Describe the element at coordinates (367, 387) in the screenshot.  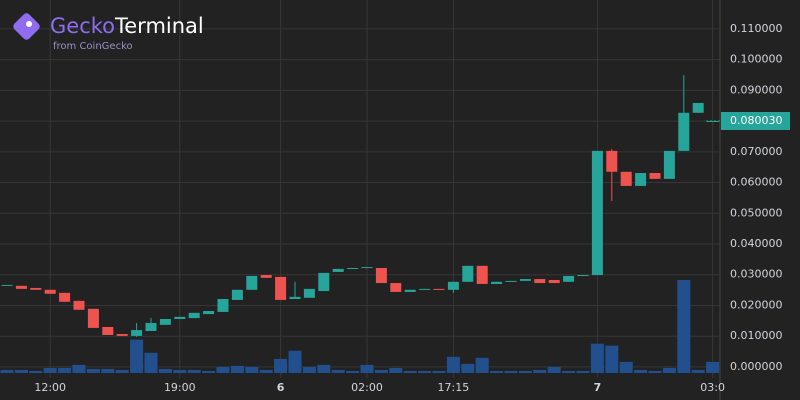
I see `x-tick-label: 02:00` at that location.